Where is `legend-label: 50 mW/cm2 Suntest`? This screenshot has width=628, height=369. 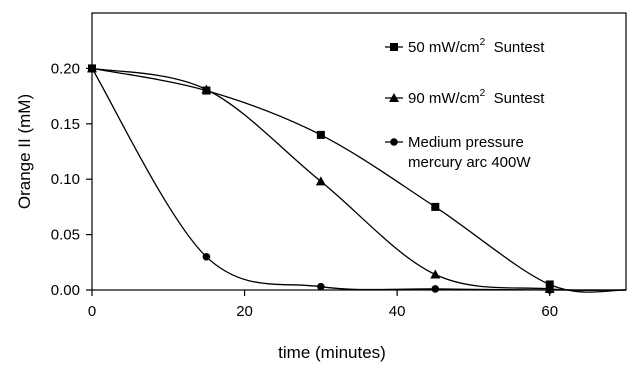
legend-label: 50 mW/cm2 Suntest is located at coordinates (476, 46).